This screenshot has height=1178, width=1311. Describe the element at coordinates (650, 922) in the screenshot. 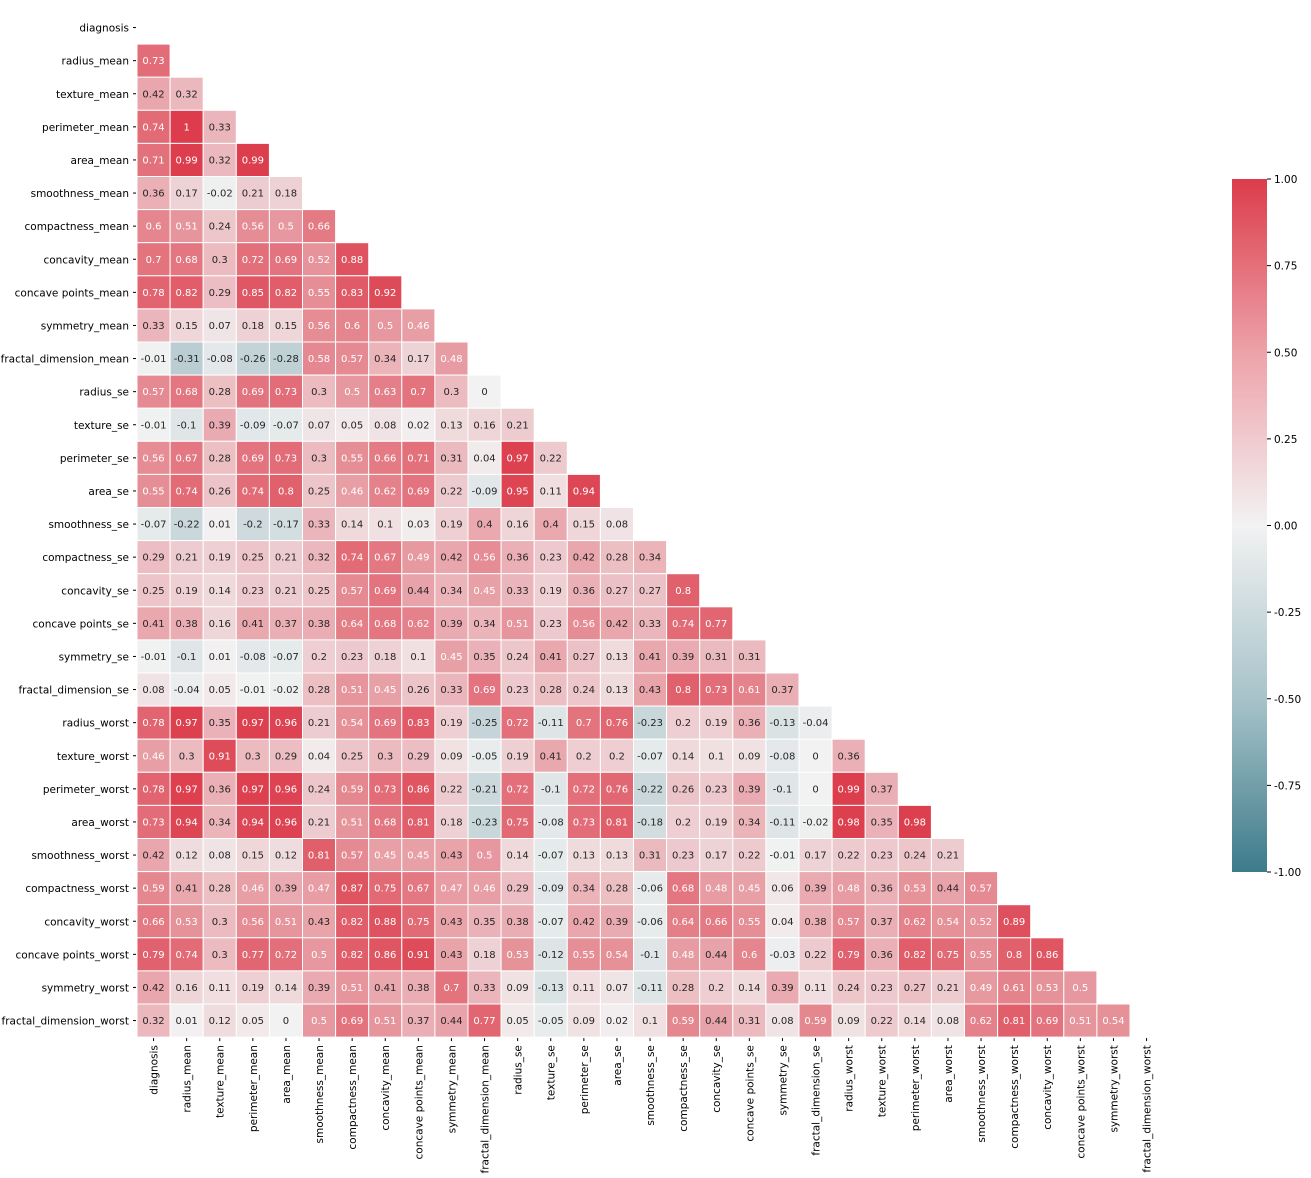

I see `cell-value-label: -0.06` at that location.